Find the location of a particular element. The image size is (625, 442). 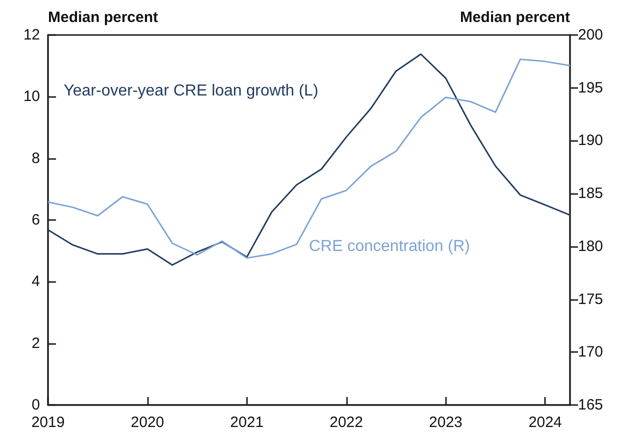

y2-tick-label: 170 is located at coordinates (591, 352).